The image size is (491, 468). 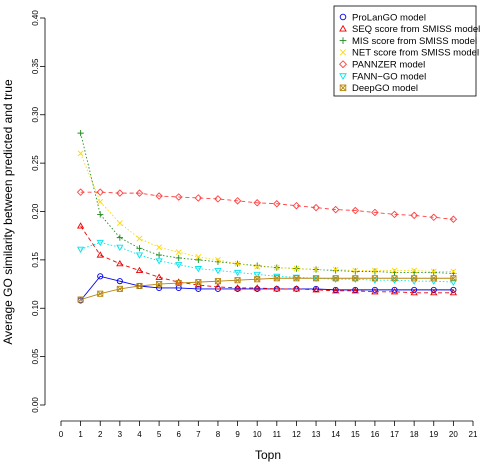 What do you see at coordinates (80, 434) in the screenshot?
I see `x-tick-label: 1` at bounding box center [80, 434].